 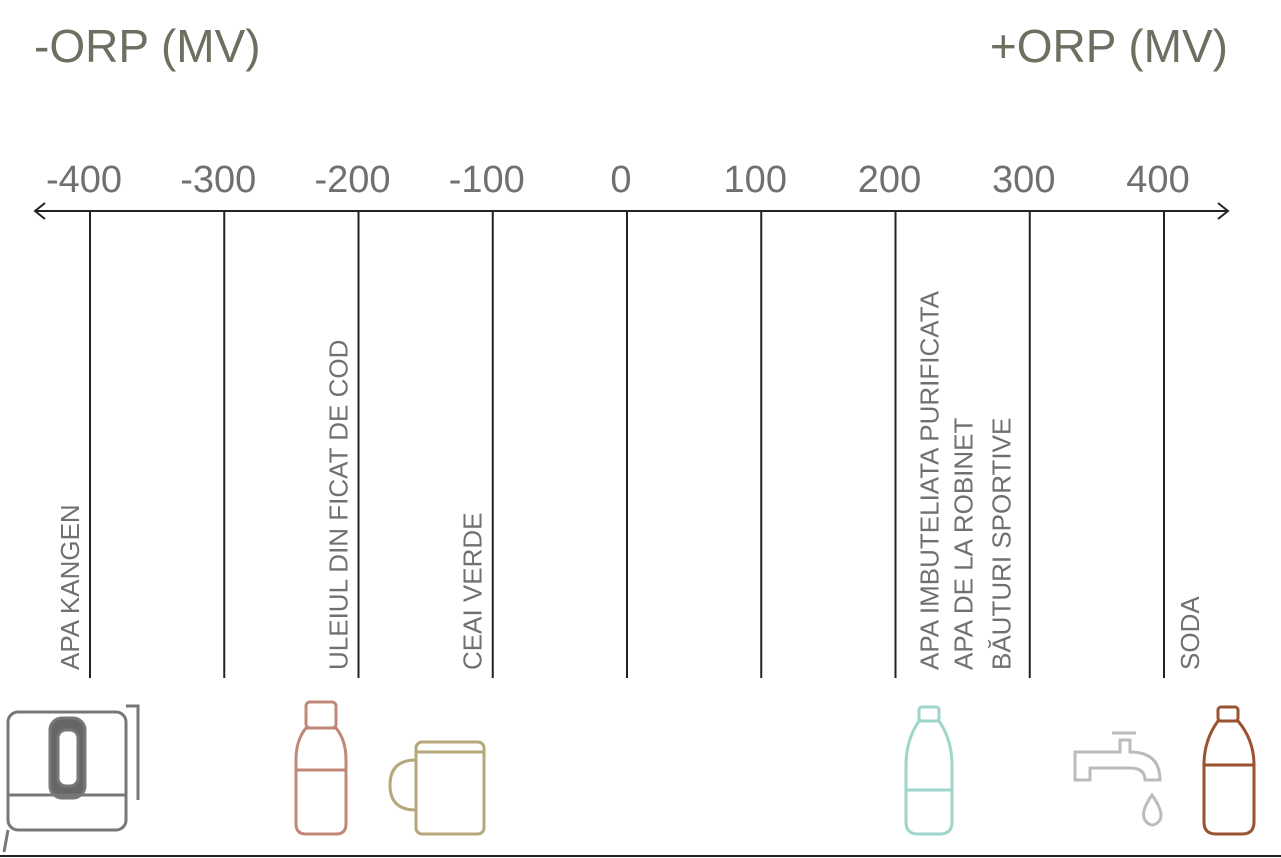 I want to click on x-tick-label: -400, so click(x=84, y=180).